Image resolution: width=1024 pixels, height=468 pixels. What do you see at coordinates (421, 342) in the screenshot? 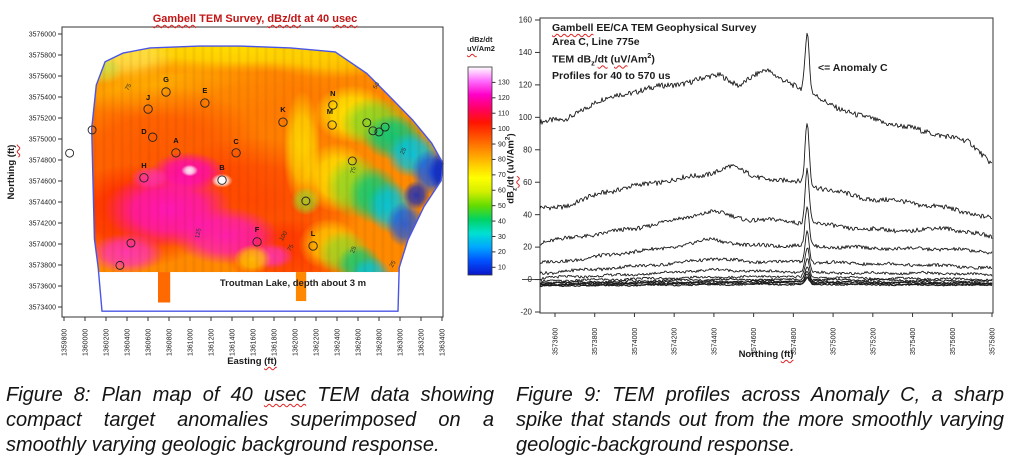
I see `svg-text: 1363200` at bounding box center [421, 342].